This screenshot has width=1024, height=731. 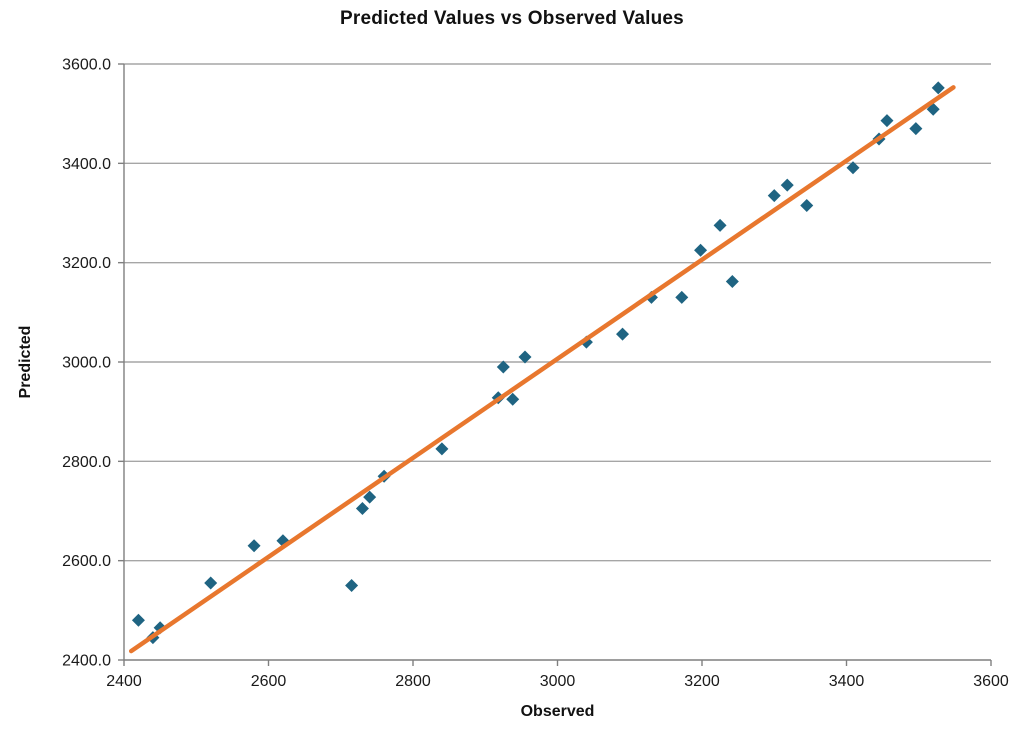 What do you see at coordinates (86, 65) in the screenshot?
I see `y-tick-label: 3600.0` at bounding box center [86, 65].